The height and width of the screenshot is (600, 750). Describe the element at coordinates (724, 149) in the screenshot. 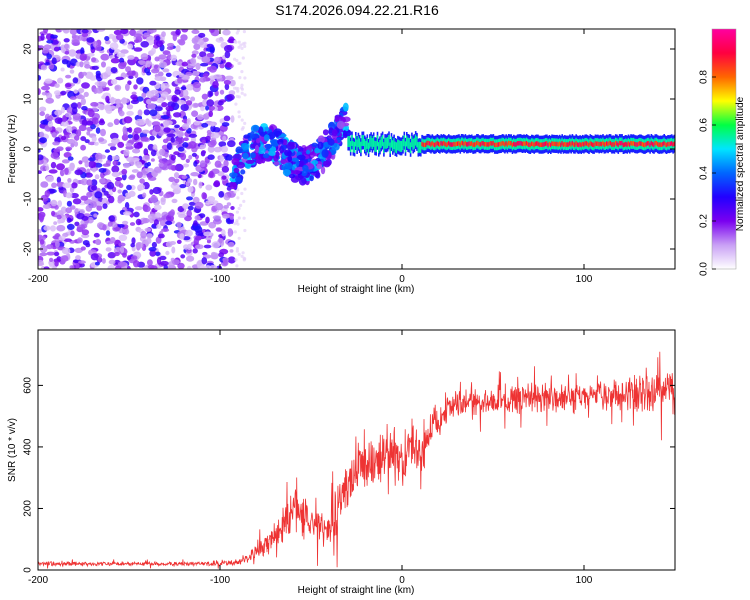

I see `colorbar-frame` at that location.